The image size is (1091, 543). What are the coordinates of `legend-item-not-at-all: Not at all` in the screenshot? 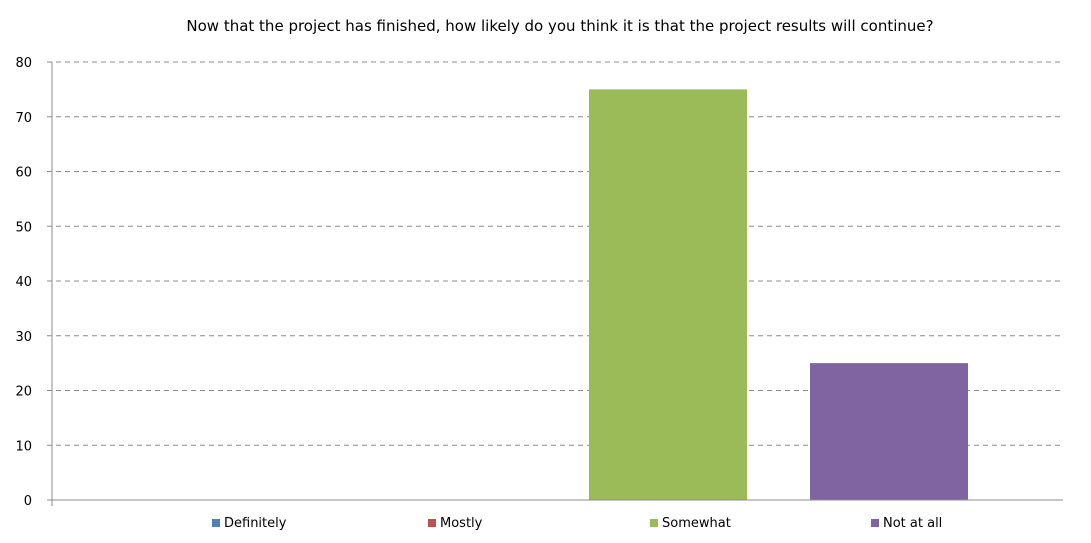 It's located at (906, 523).